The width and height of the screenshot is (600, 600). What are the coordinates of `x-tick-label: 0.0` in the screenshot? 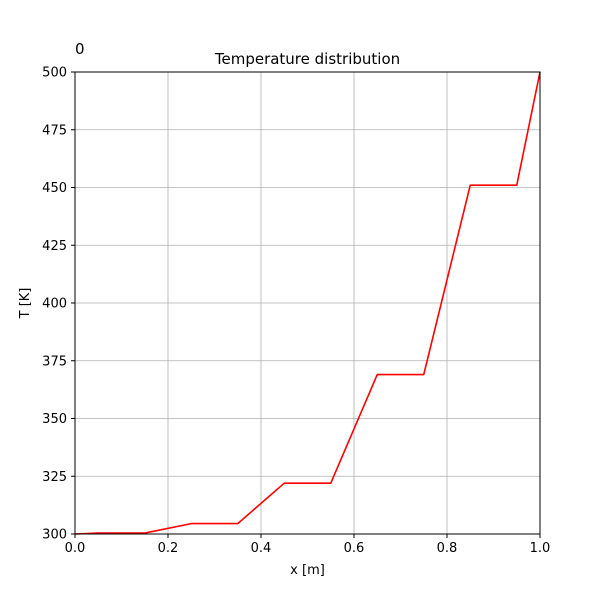 It's located at (75, 548).